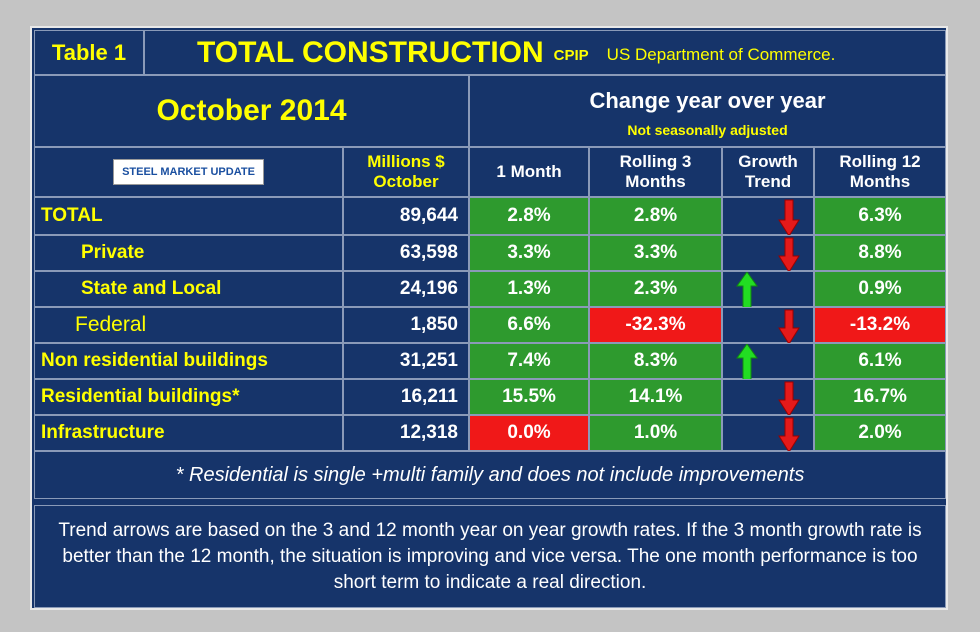 Image resolution: width=980 pixels, height=632 pixels. Describe the element at coordinates (655, 361) in the screenshot. I see `percent-cell: 8.3%` at that location.